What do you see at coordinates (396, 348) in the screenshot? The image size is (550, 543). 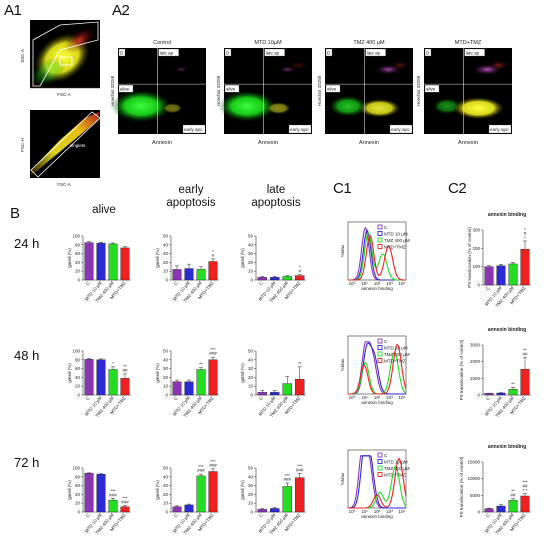 I see `c1-legend-label-1: MTD 10 µM` at bounding box center [396, 348].